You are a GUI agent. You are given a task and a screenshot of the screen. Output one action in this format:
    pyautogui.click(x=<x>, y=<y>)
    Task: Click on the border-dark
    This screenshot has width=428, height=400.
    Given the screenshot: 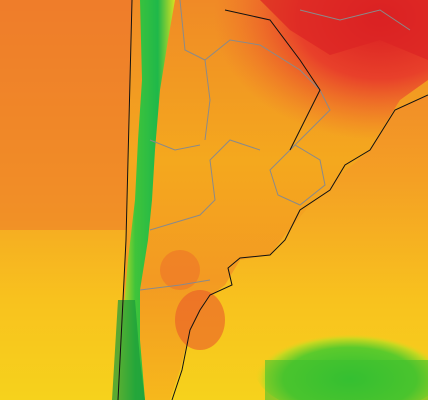 What is the action you would take?
    pyautogui.click(x=272, y=80)
    